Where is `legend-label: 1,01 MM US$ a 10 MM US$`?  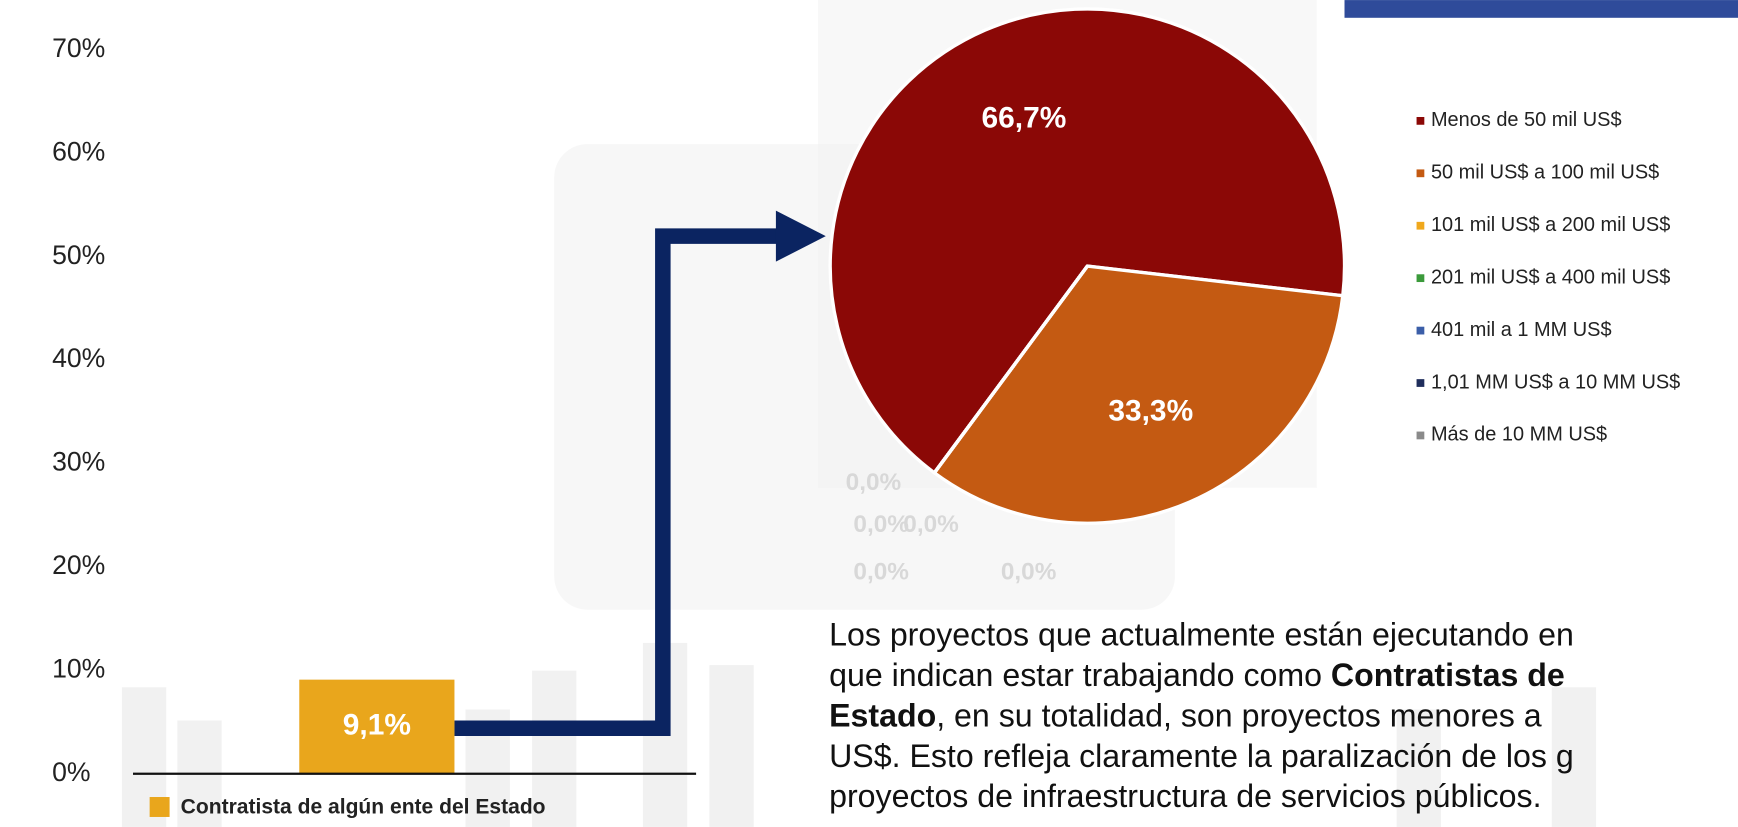 legend-label: 1,01 MM US$ a 10 MM US$ is located at coordinates (1555, 382).